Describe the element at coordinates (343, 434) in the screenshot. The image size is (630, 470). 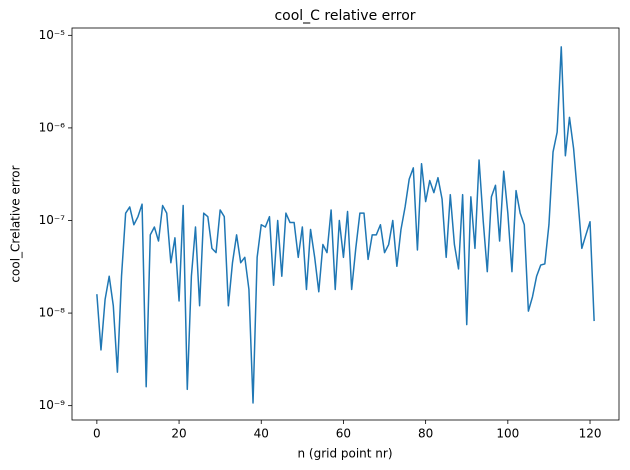
I see `x-tick-label: 60` at that location.